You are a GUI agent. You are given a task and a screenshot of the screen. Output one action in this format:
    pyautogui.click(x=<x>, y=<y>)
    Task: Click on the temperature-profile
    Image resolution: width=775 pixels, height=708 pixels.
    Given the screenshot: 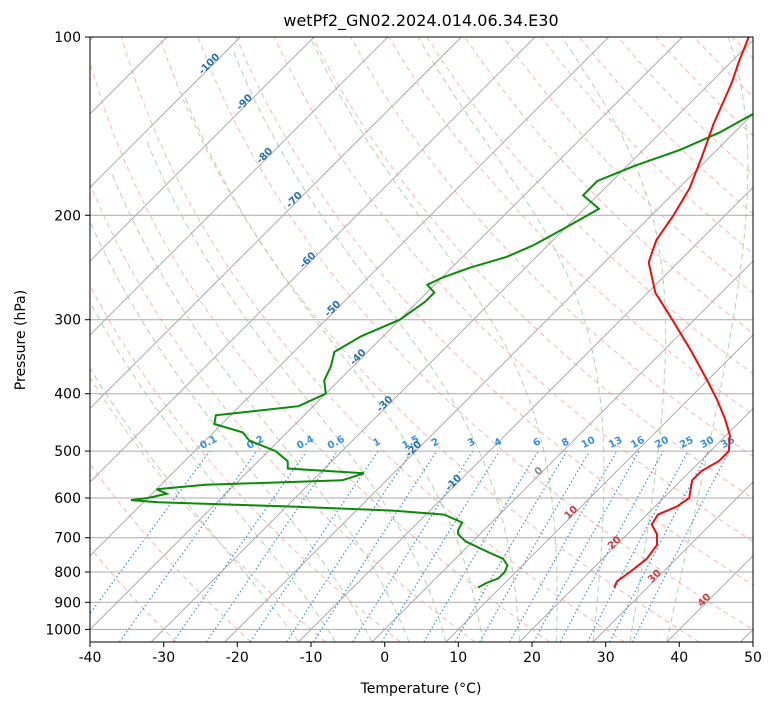 What is the action you would take?
    pyautogui.click(x=681, y=312)
    